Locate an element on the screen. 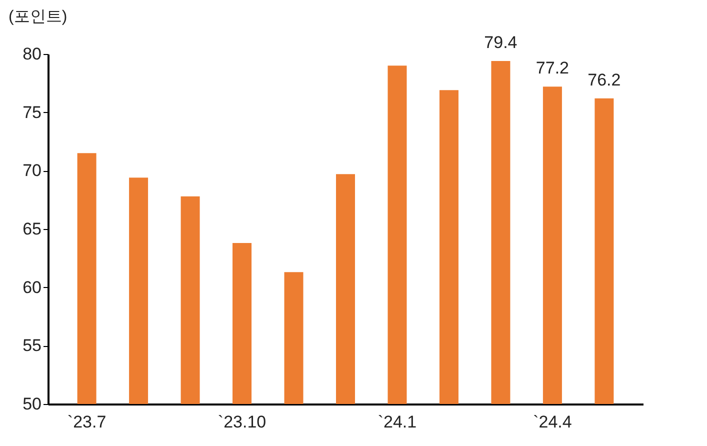  x-tick-label: `23.7 is located at coordinates (86, 422).